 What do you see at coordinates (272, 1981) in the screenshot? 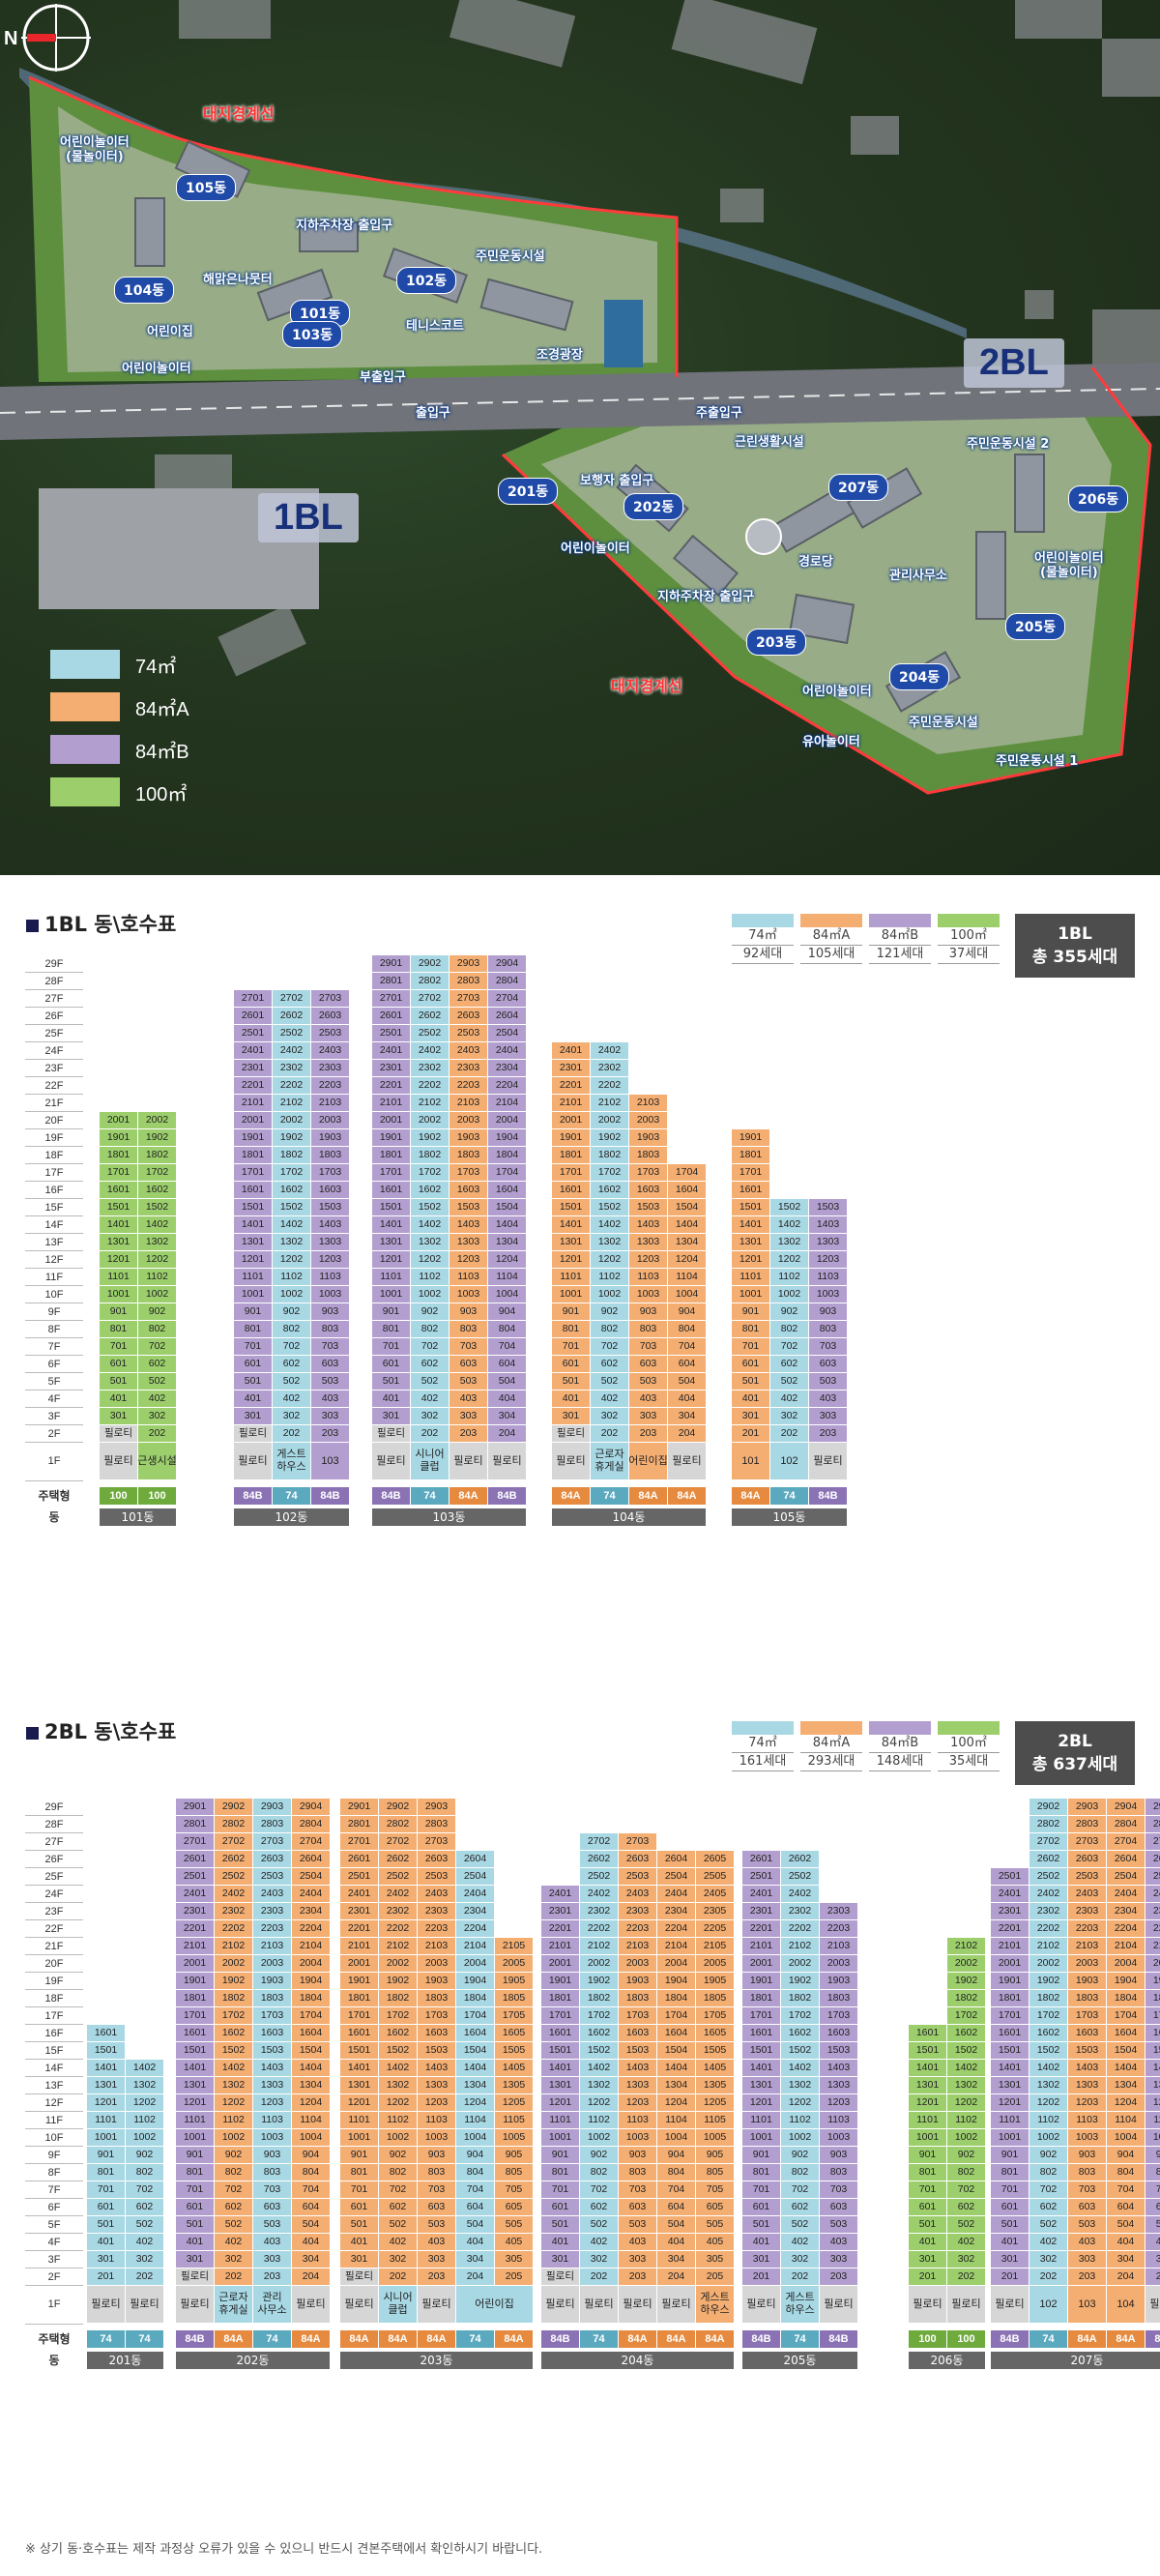
I see `unit-cell: 1903` at bounding box center [272, 1981].